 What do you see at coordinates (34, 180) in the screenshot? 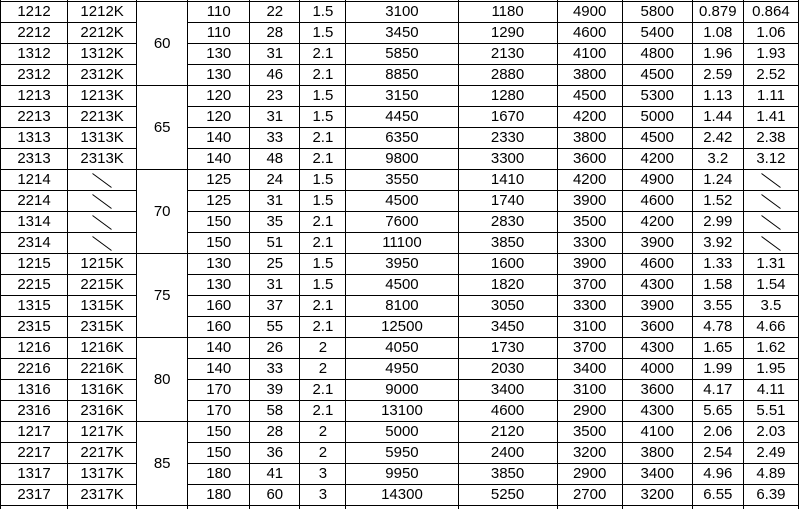
I see `cell-bearing-number: 1214` at bounding box center [34, 180].